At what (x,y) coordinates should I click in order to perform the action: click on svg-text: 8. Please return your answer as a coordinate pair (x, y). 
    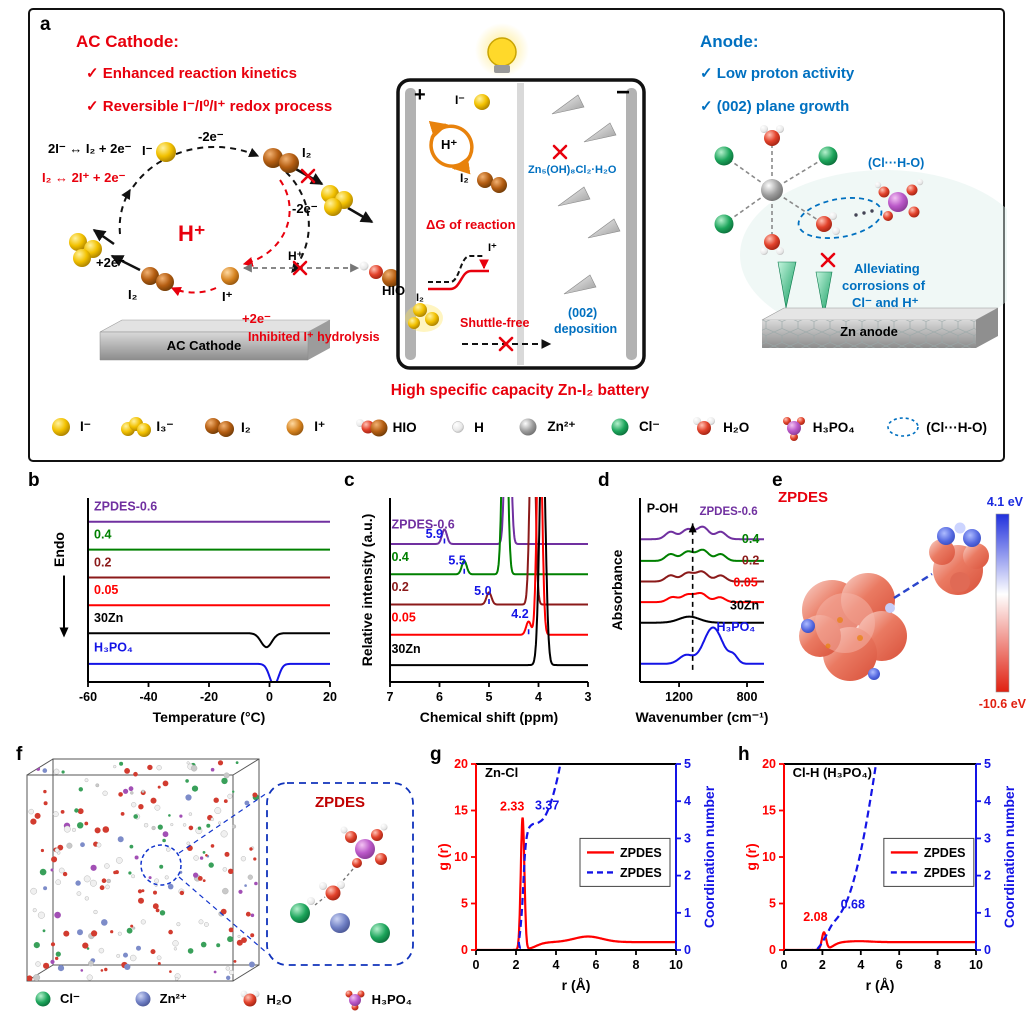
    Looking at the image, I should click on (636, 965).